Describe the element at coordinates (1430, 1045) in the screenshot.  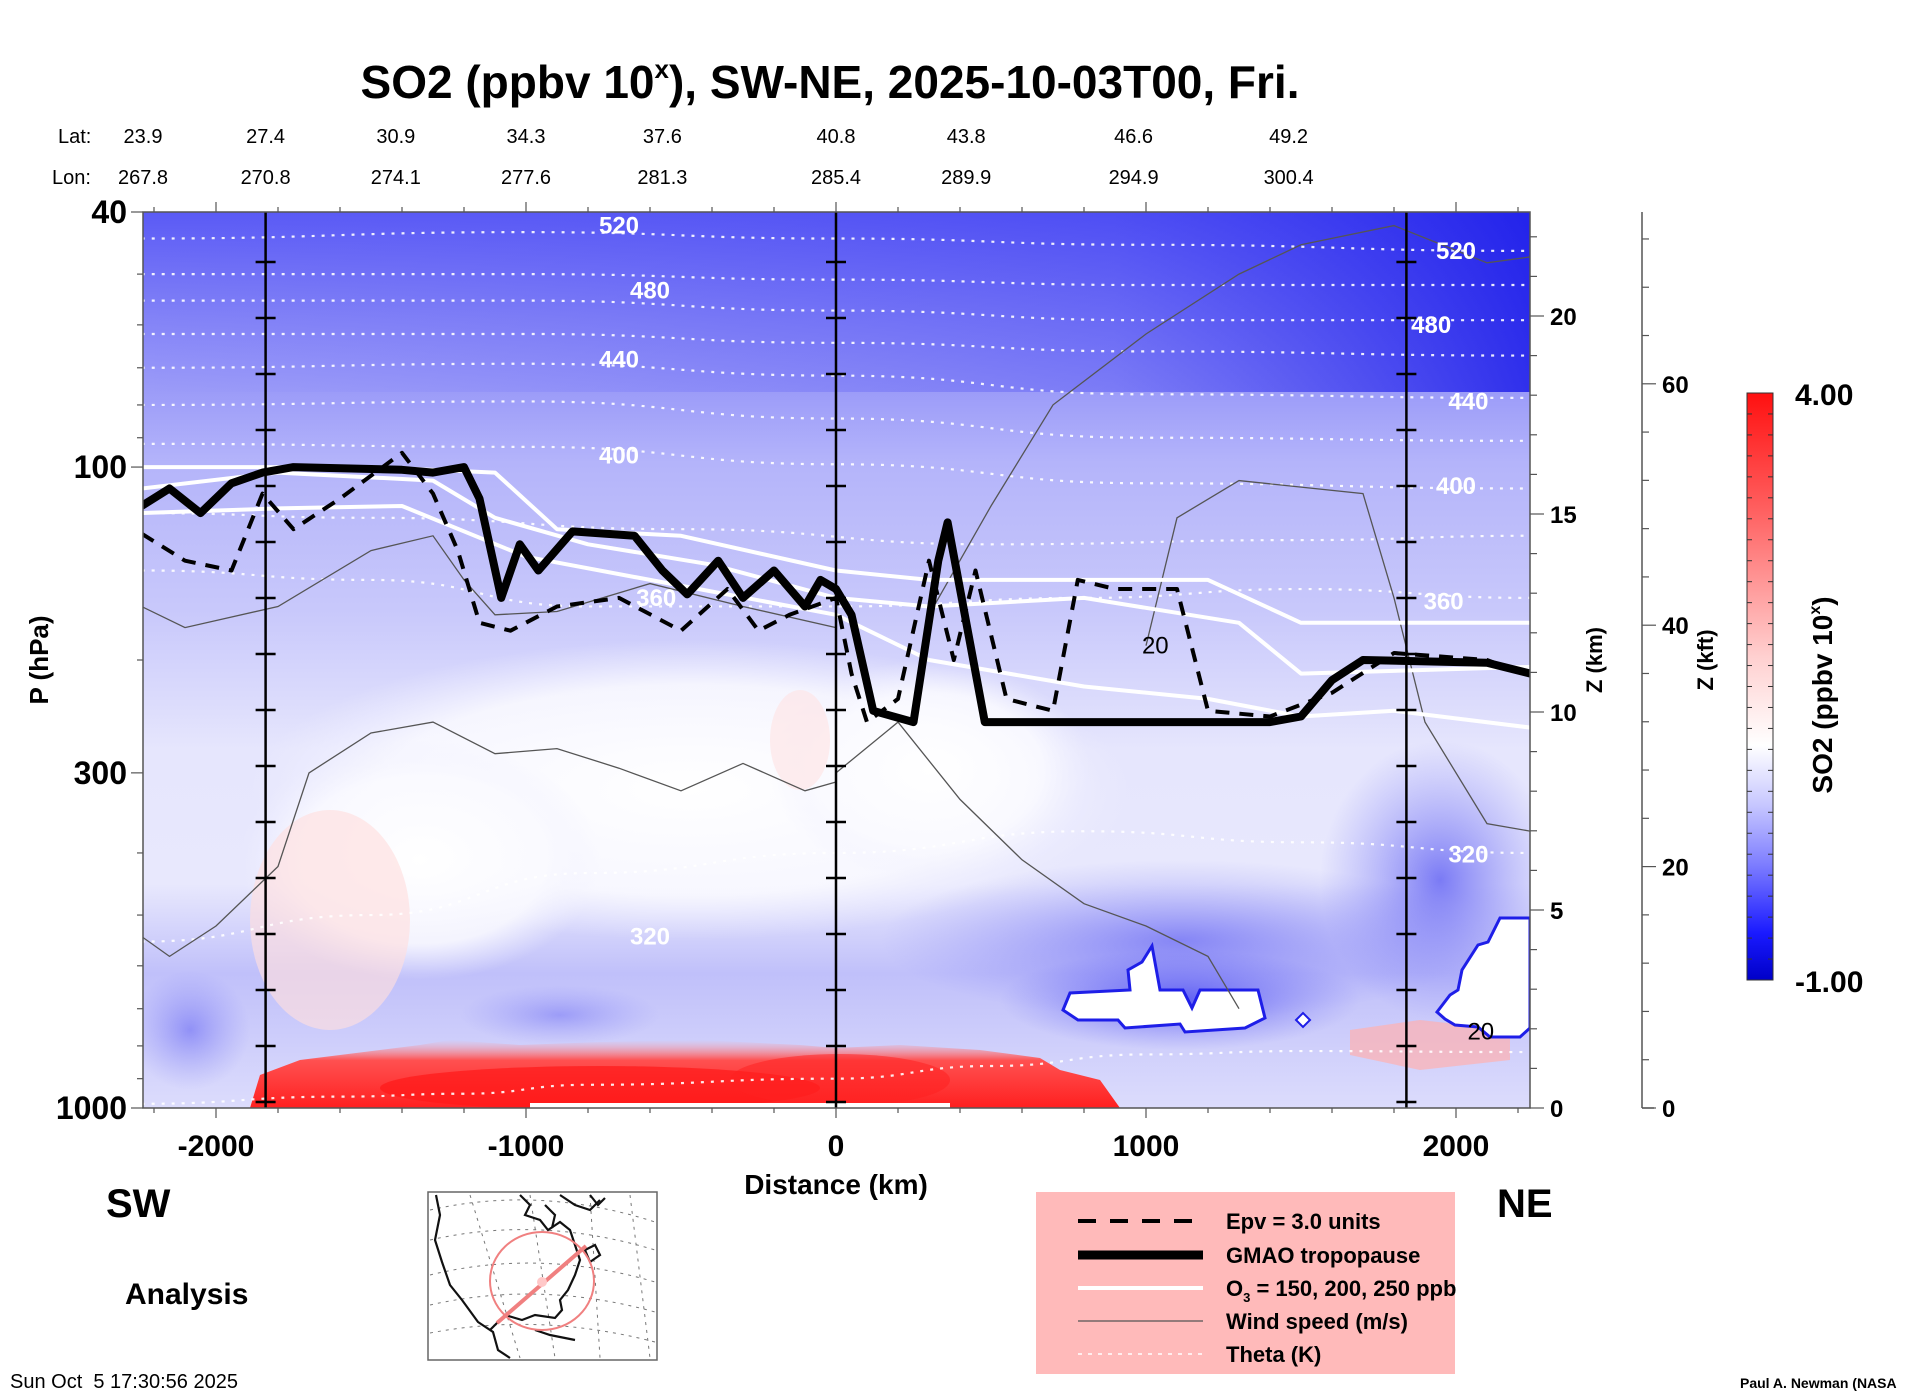
I see `lower-right-pink-band` at that location.